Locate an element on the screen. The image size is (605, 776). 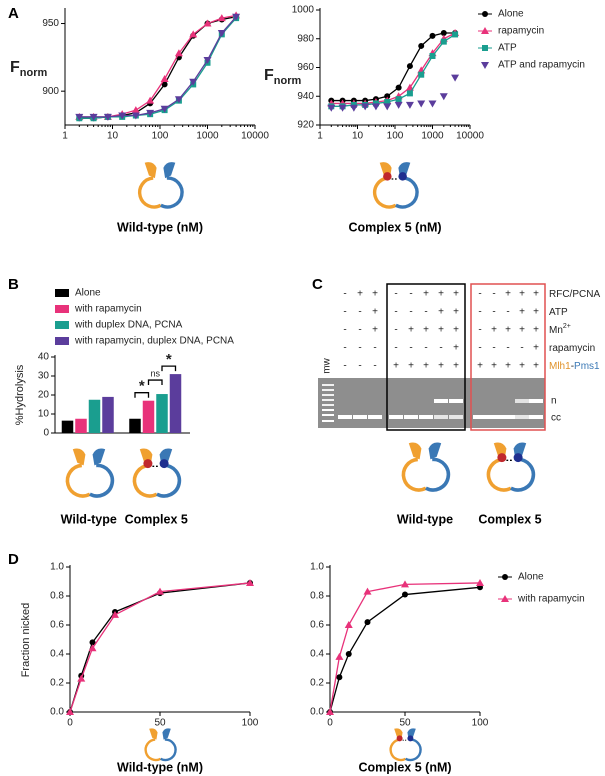
y-tick-label: 0.8 is located at coordinates (57, 596).